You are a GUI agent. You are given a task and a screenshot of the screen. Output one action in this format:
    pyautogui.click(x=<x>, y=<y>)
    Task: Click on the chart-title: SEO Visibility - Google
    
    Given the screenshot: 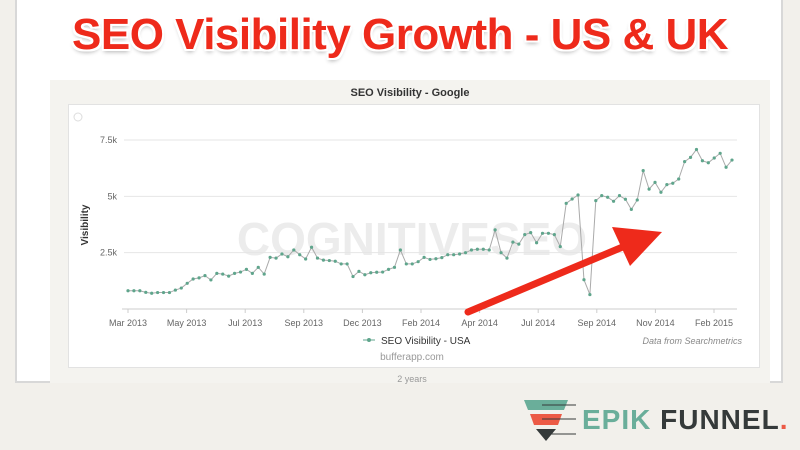 What is the action you would take?
    pyautogui.click(x=410, y=93)
    